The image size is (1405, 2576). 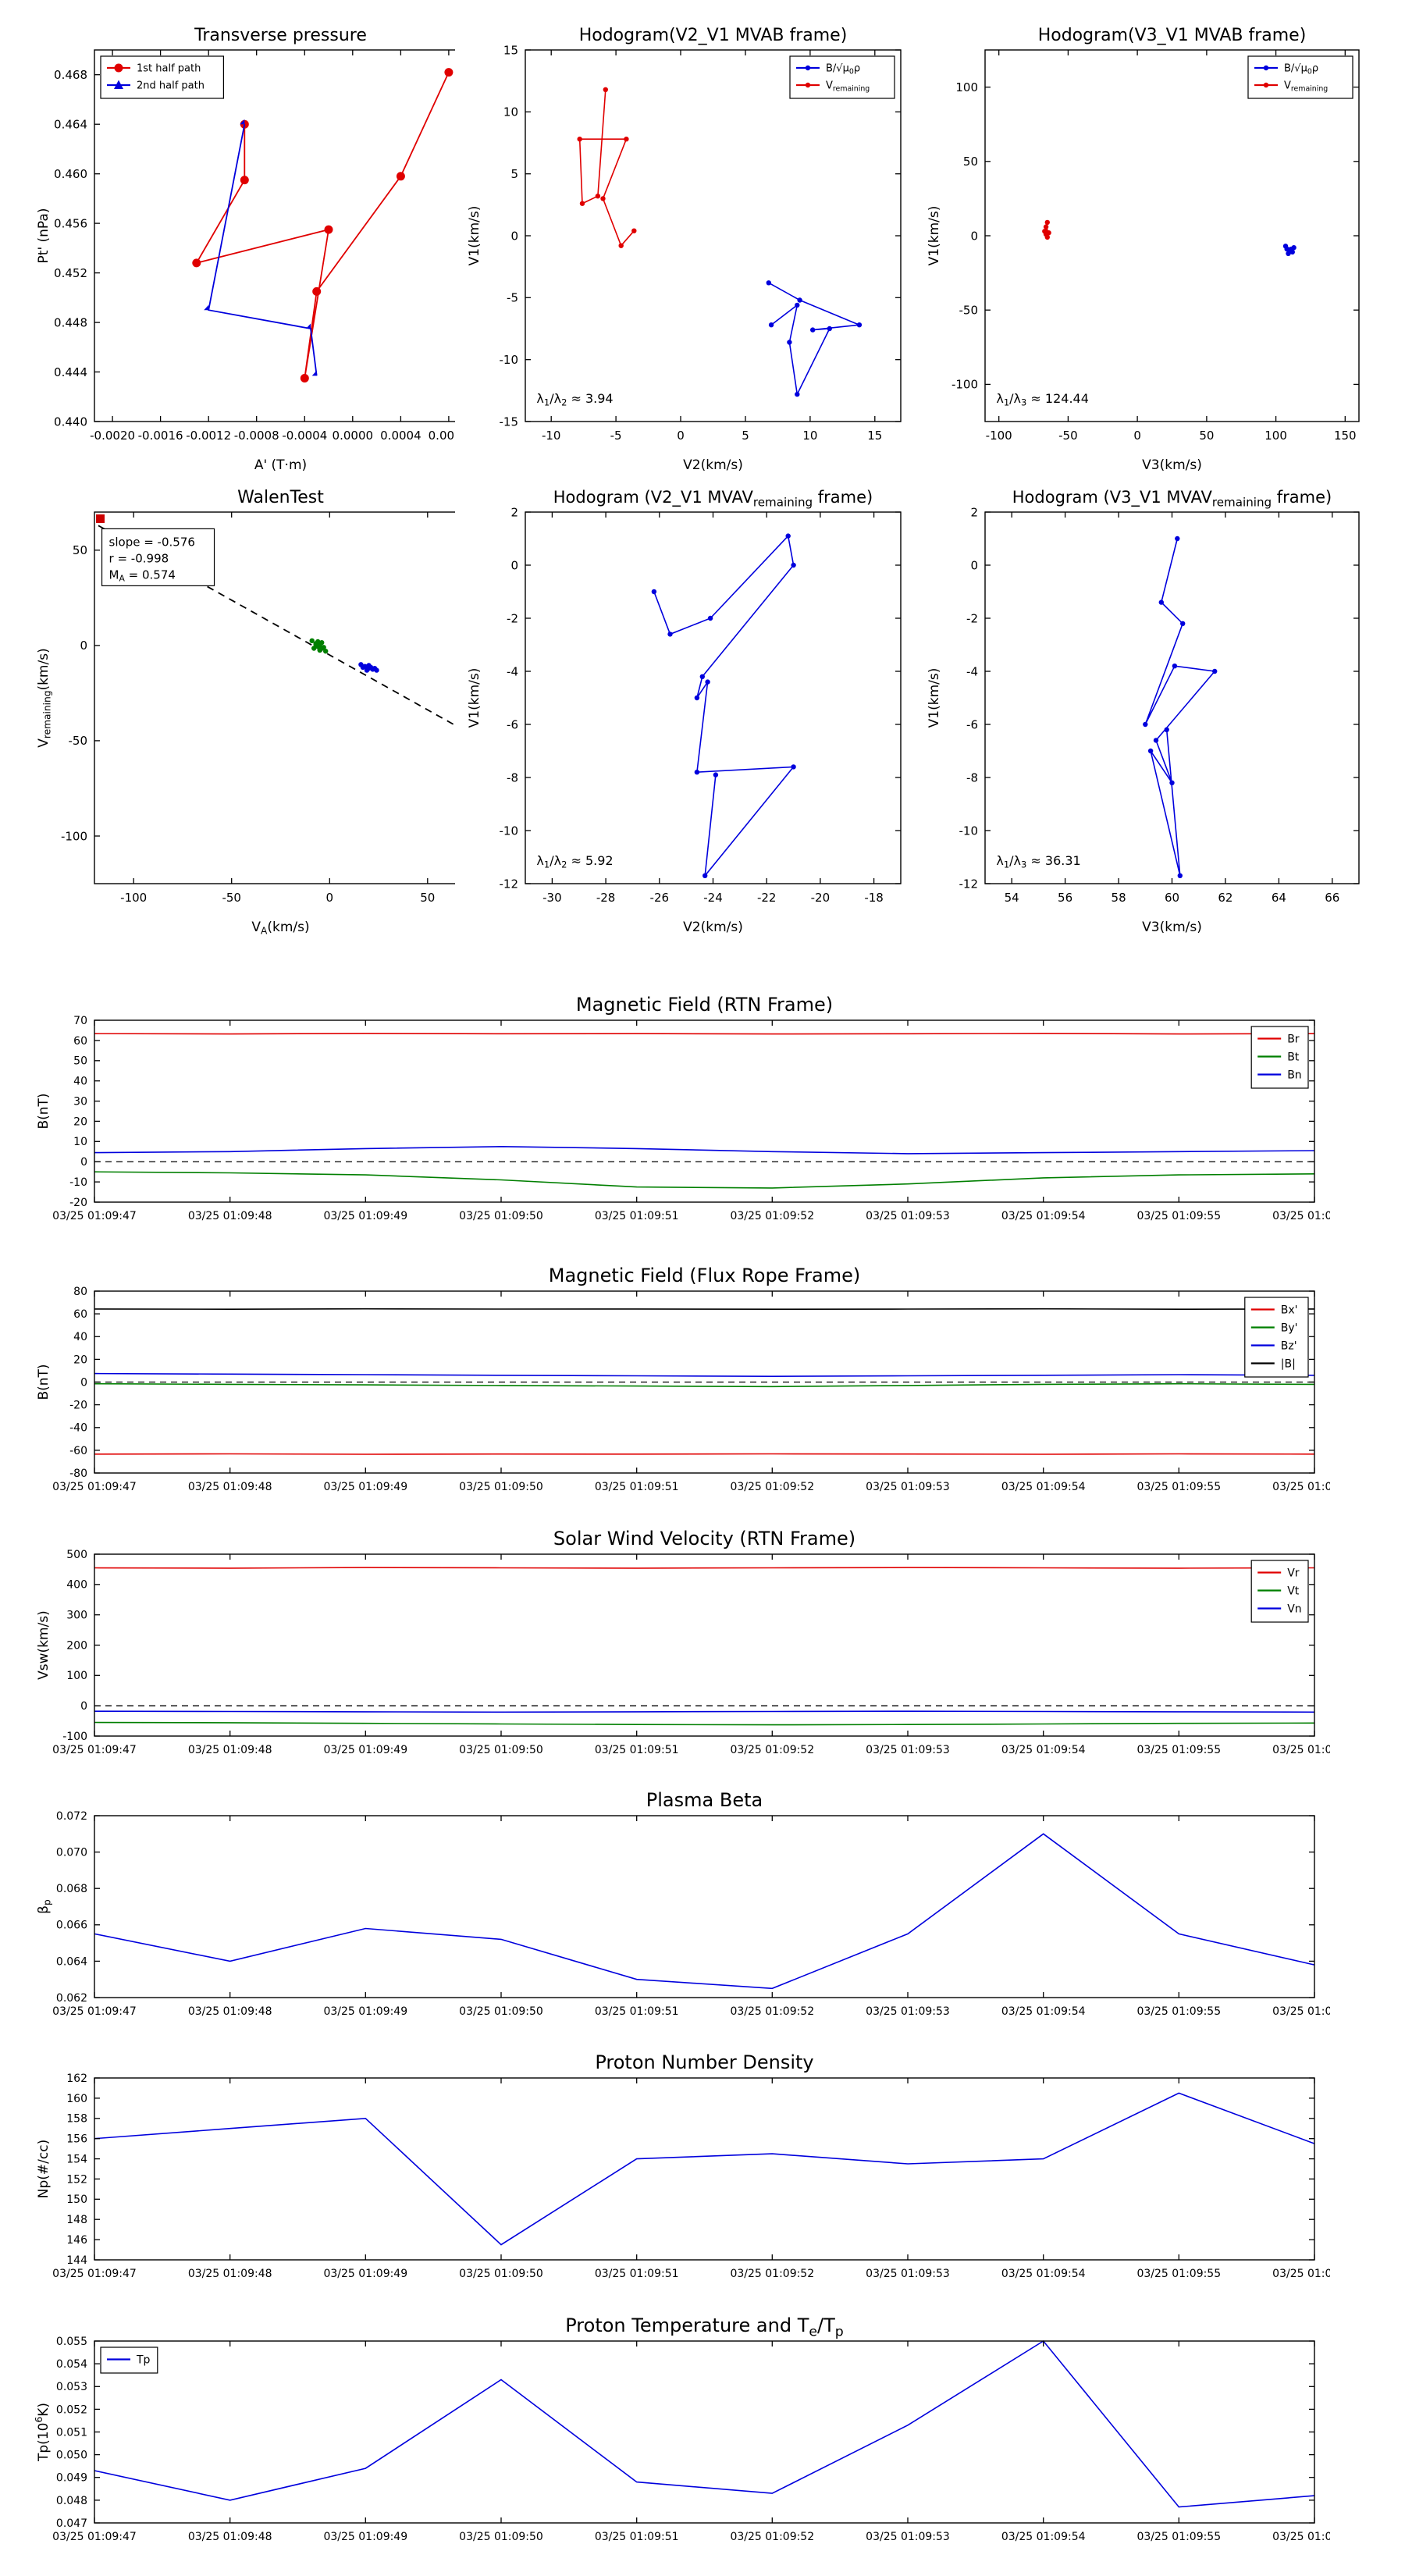 What do you see at coordinates (280, 465) in the screenshot?
I see `svg-text: A' (T·m)` at bounding box center [280, 465].